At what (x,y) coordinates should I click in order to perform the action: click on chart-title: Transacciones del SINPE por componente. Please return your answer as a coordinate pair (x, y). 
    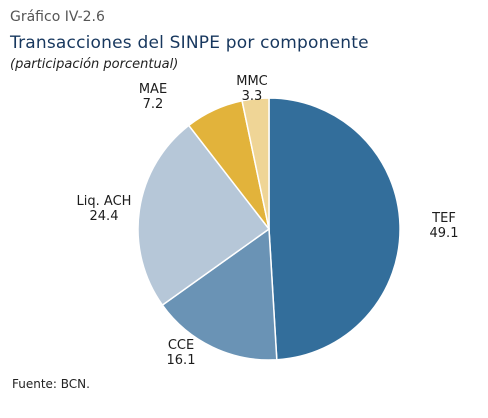
    Looking at the image, I should click on (189, 43).